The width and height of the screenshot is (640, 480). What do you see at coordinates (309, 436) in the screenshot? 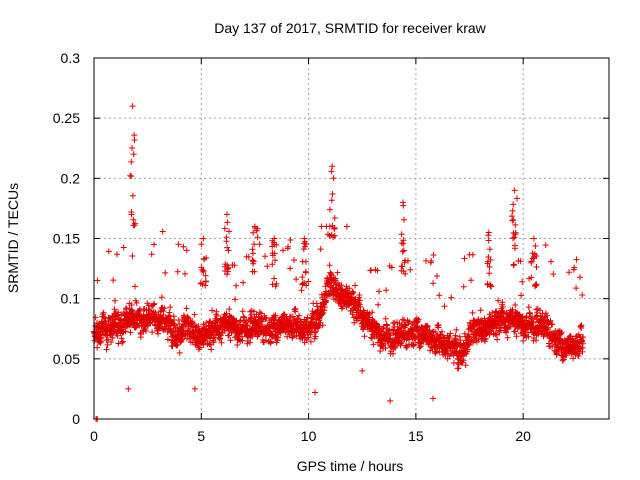
I see `x-tick-label: 10` at bounding box center [309, 436].